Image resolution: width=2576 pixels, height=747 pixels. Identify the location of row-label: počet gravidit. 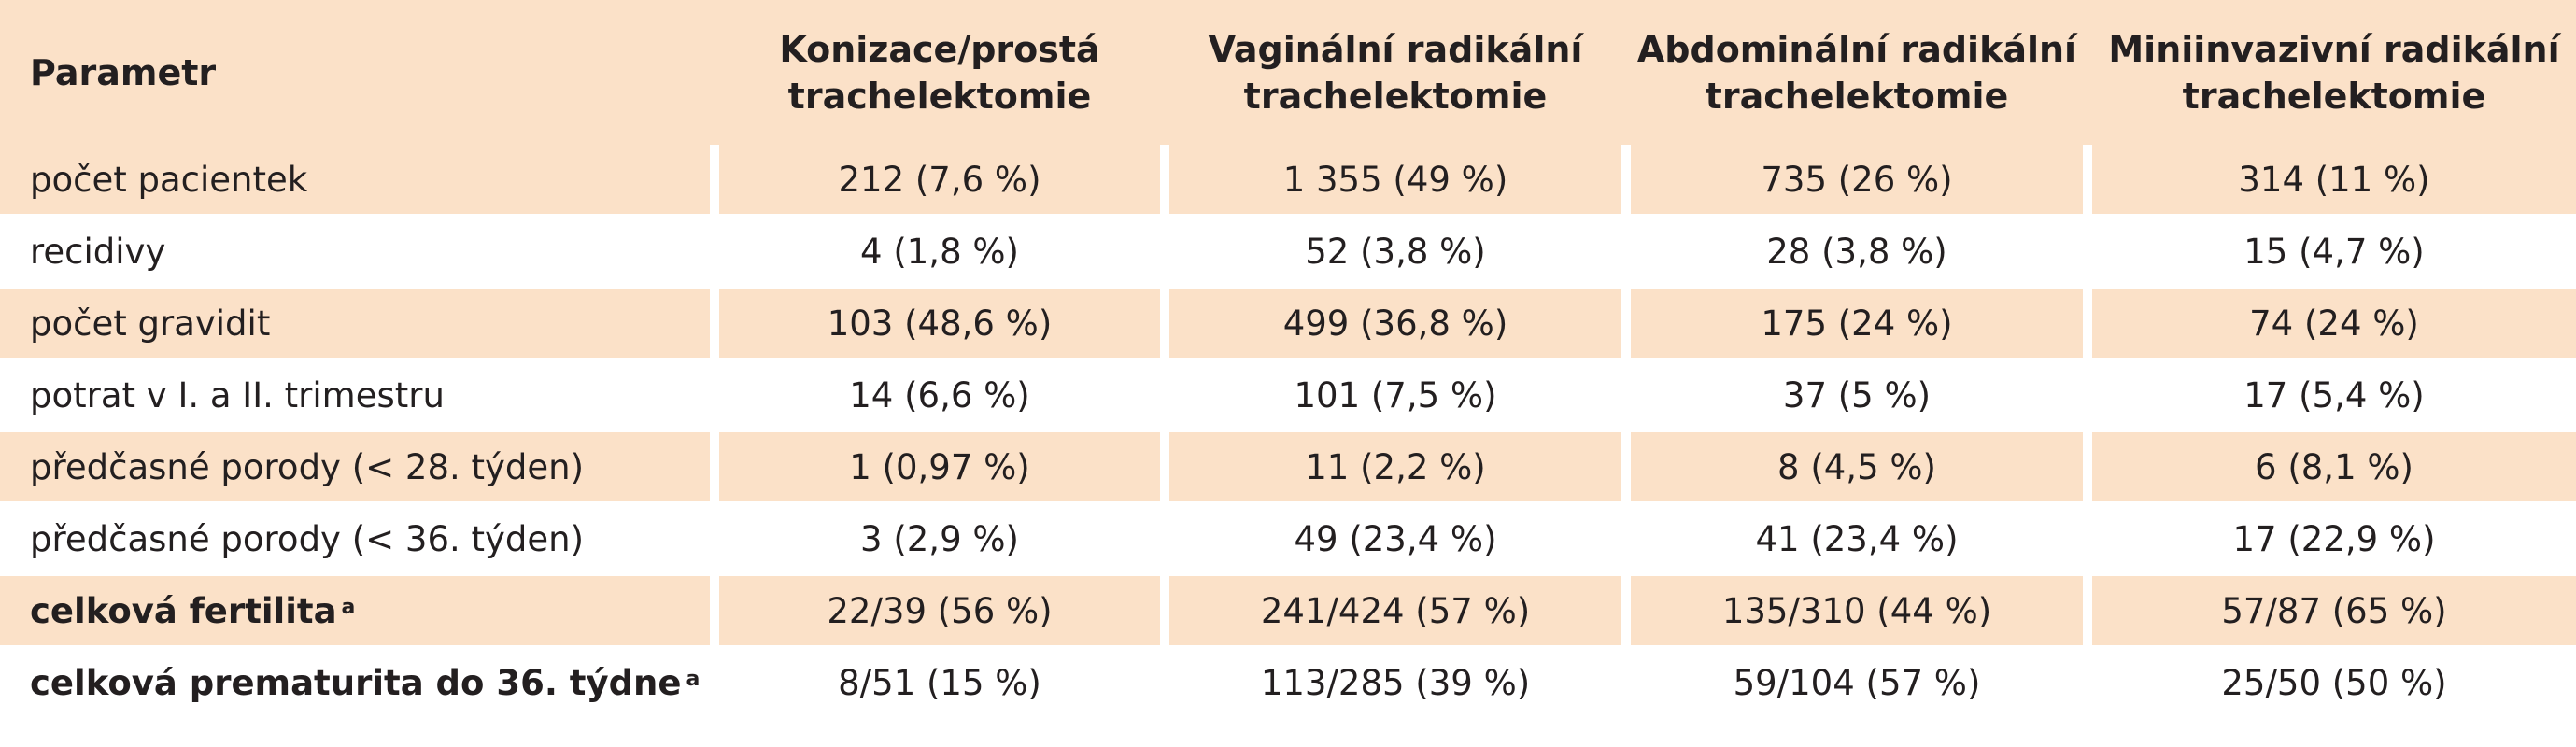
(355, 323).